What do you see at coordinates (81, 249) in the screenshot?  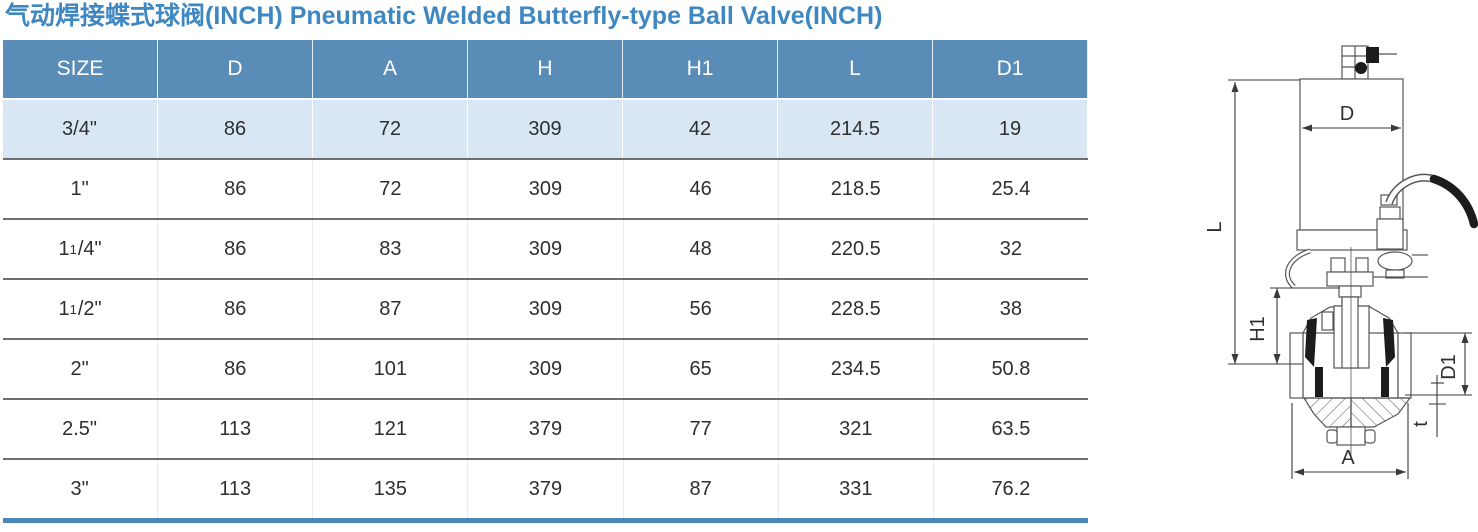 I see `cell-size: 1 1/4"` at bounding box center [81, 249].